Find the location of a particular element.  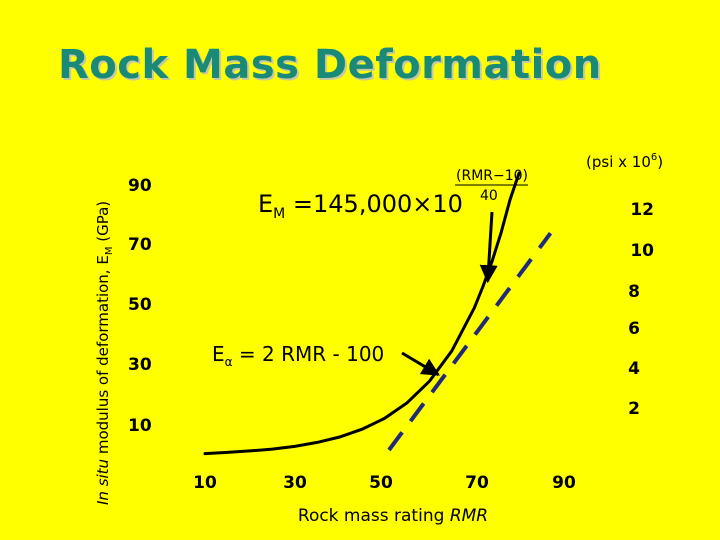

y-ticks: 90 70 50 30 10 is located at coordinates (140, 306).